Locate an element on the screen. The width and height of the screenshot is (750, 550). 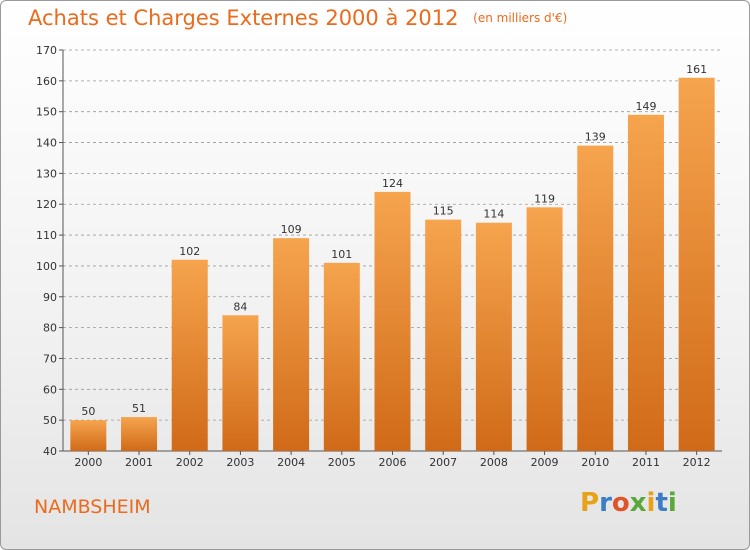
data-label: 51 is located at coordinates (139, 408).